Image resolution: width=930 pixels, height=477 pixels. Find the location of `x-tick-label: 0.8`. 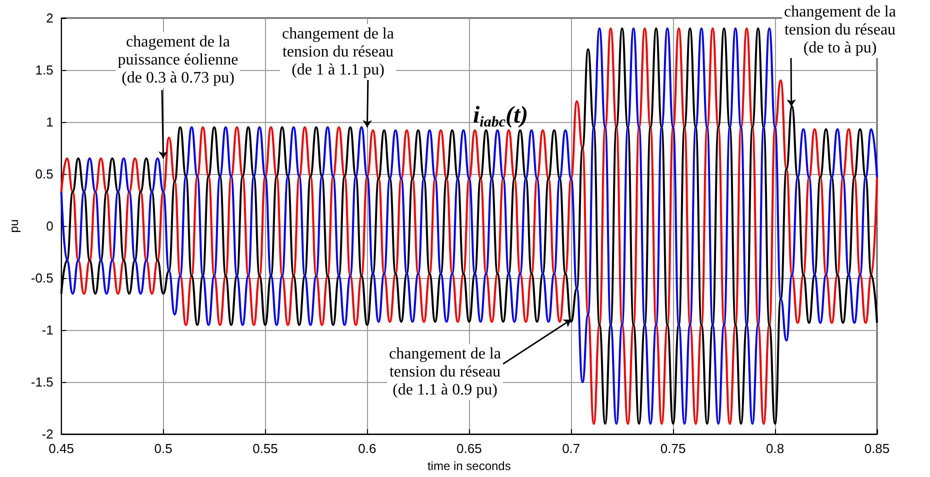

x-tick-label: 0.8 is located at coordinates (775, 448).